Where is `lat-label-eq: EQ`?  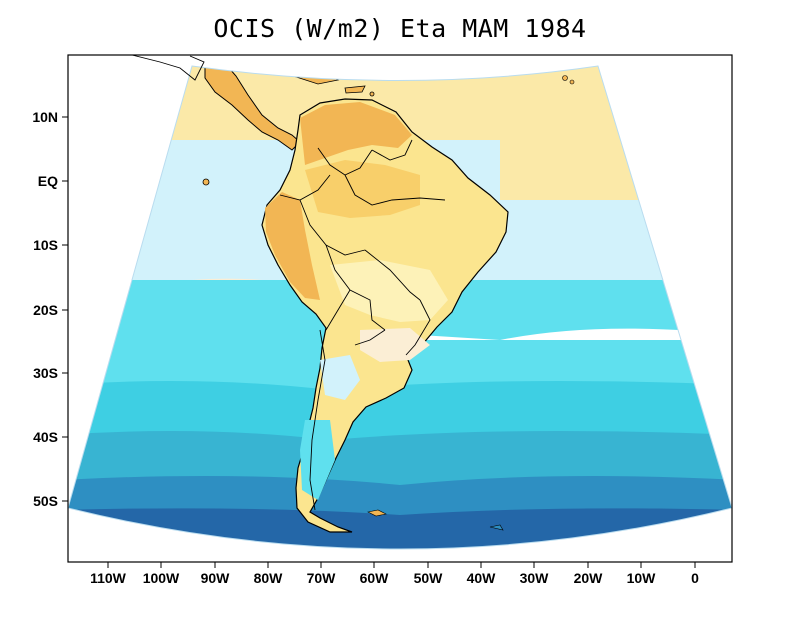 lat-label-eq: EQ is located at coordinates (48, 181).